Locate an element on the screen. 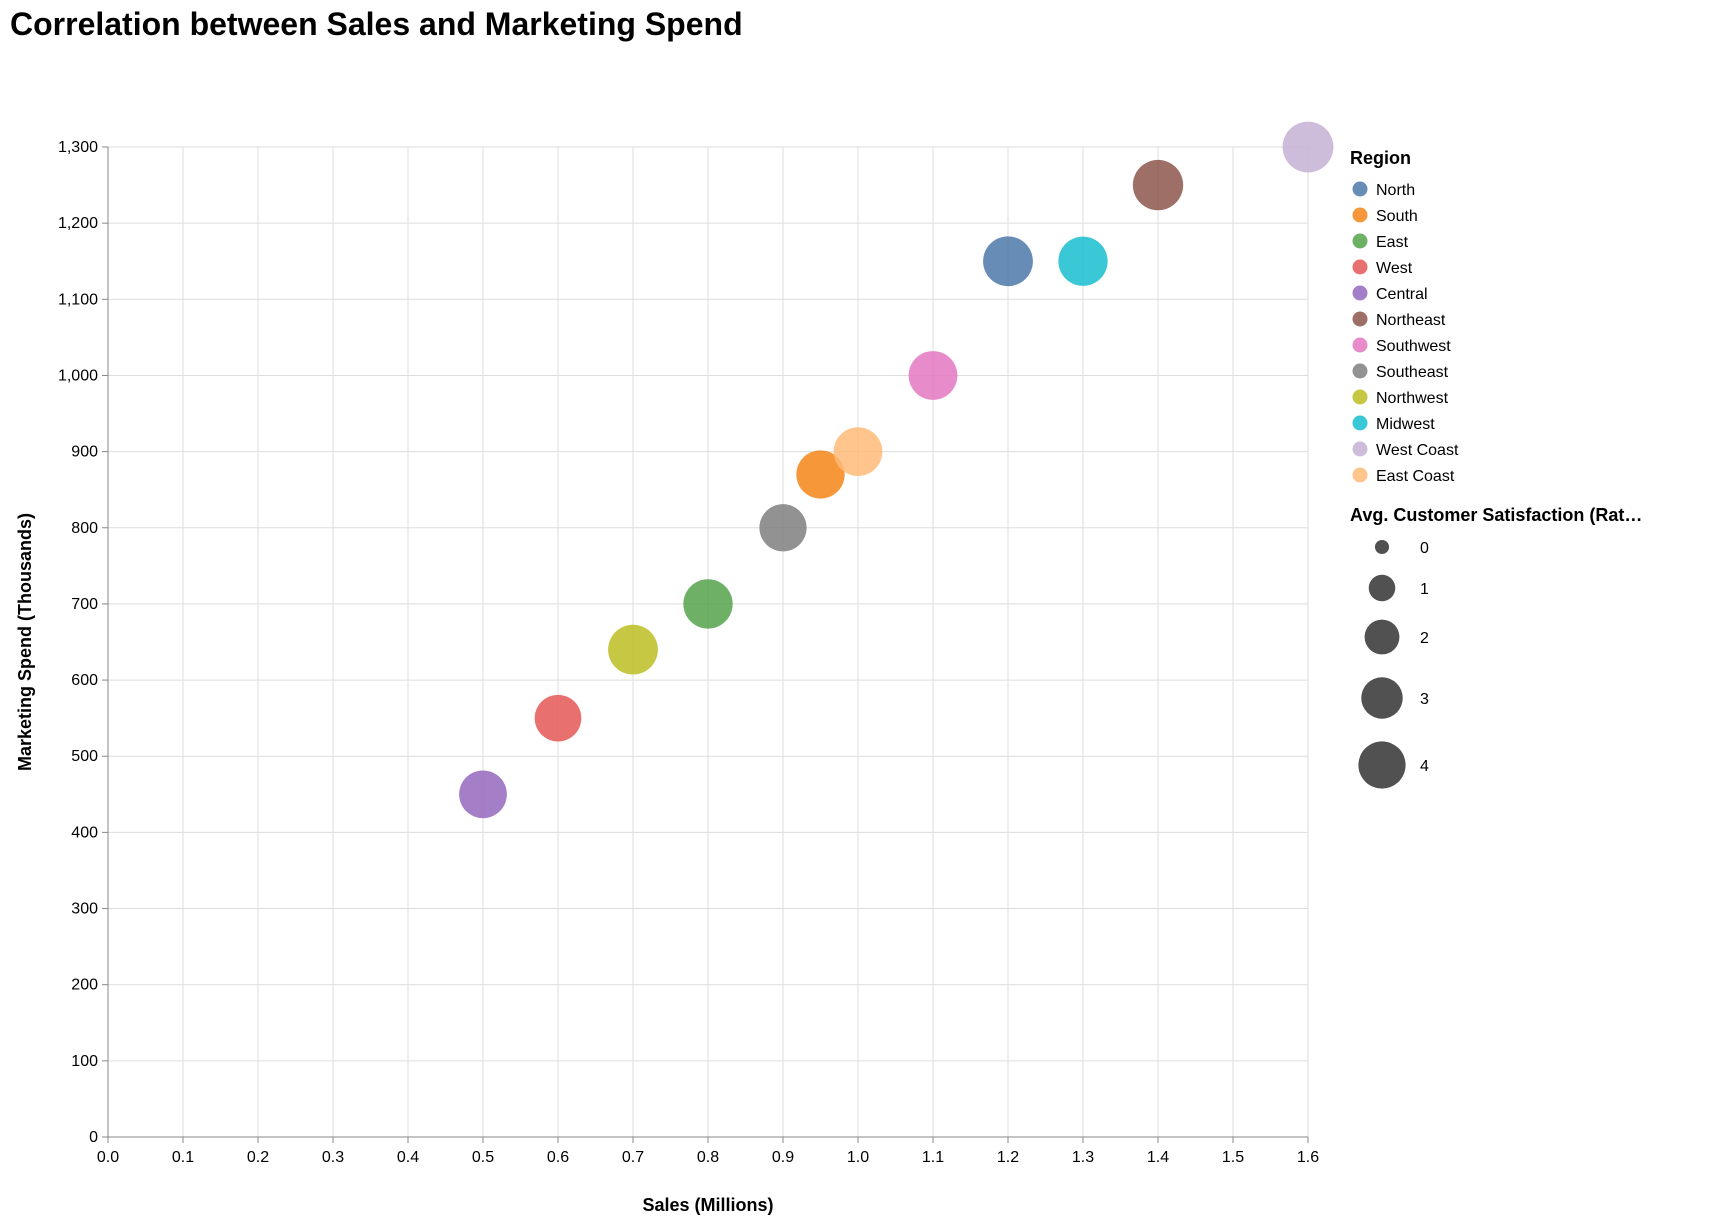 Image resolution: width=1712 pixels, height=1220 pixels. x-tick-label: 0.2 is located at coordinates (258, 1157).